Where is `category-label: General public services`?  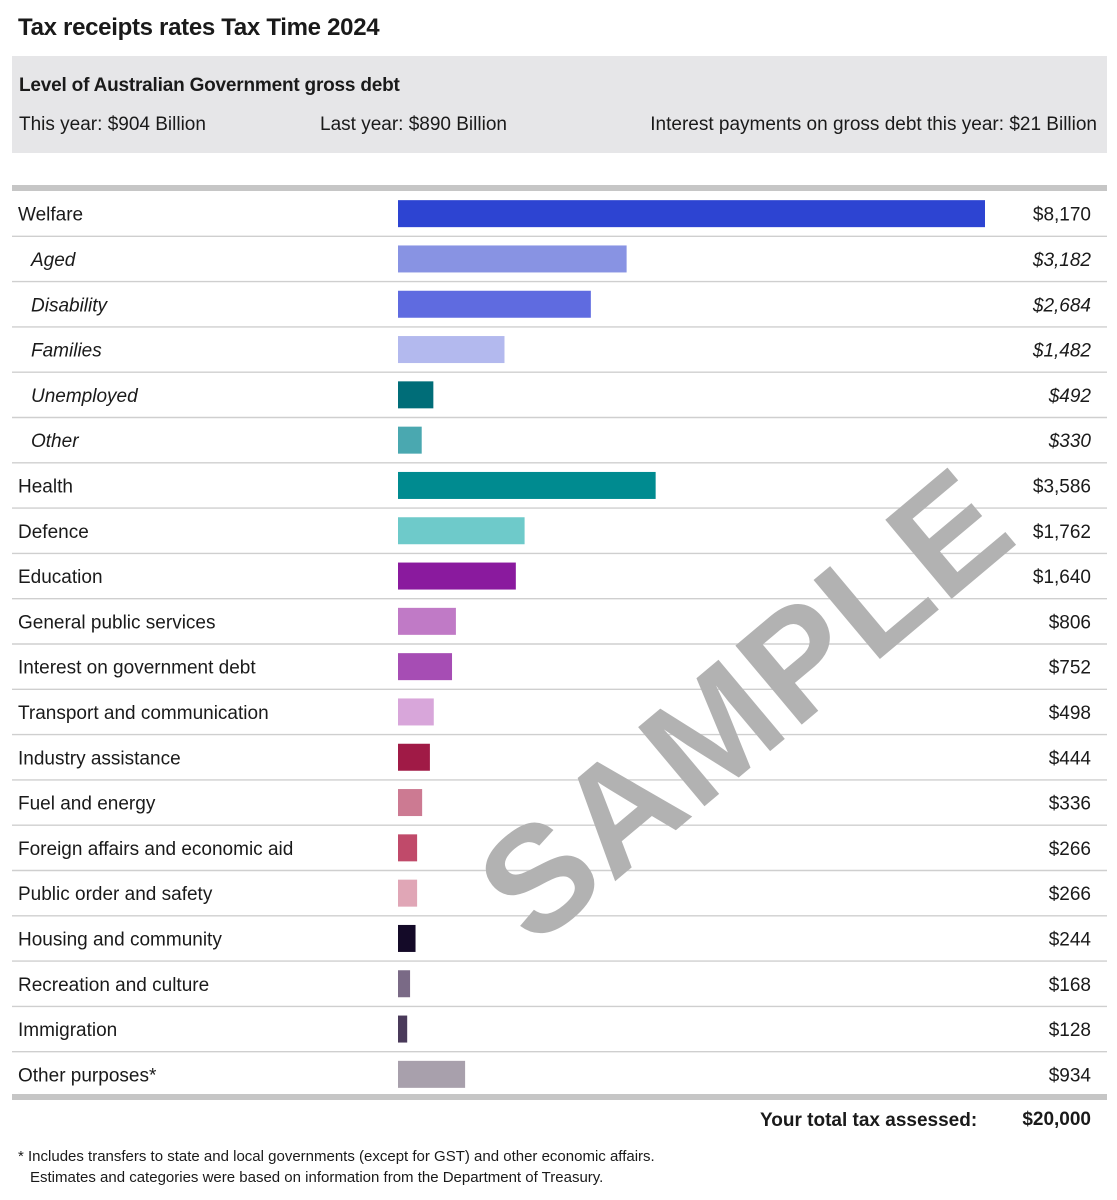
category-label: General public services is located at coordinates (116, 622).